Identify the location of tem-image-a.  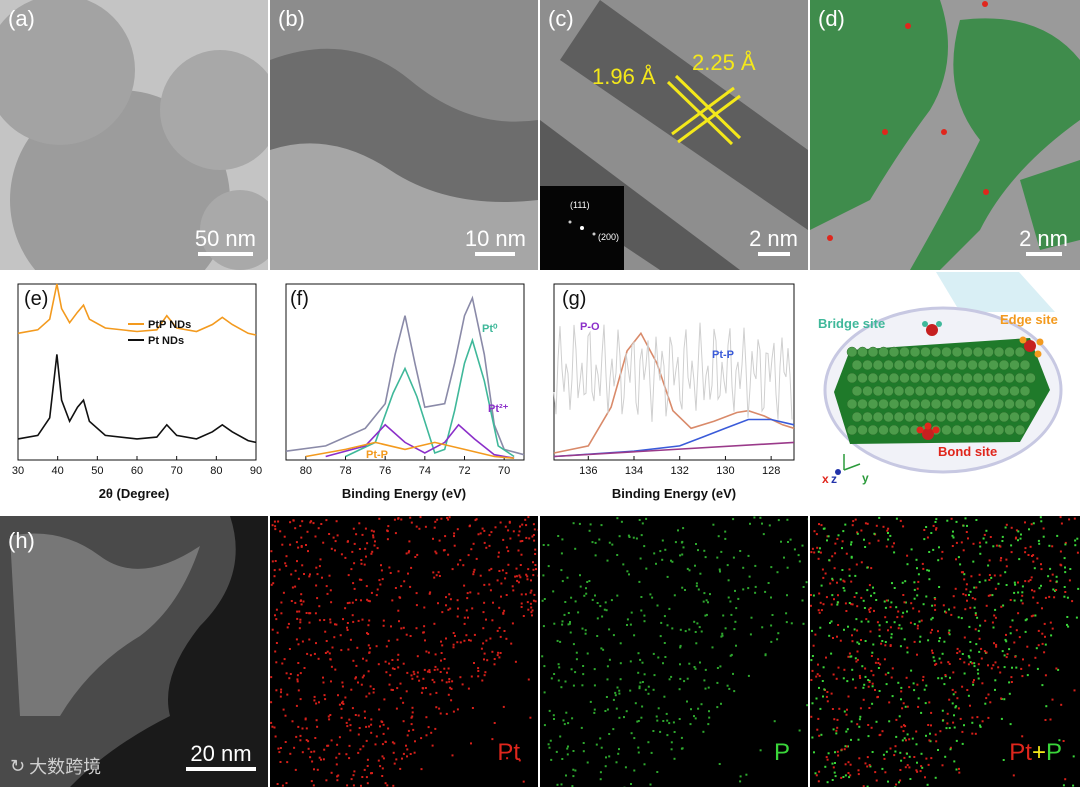
(134, 135).